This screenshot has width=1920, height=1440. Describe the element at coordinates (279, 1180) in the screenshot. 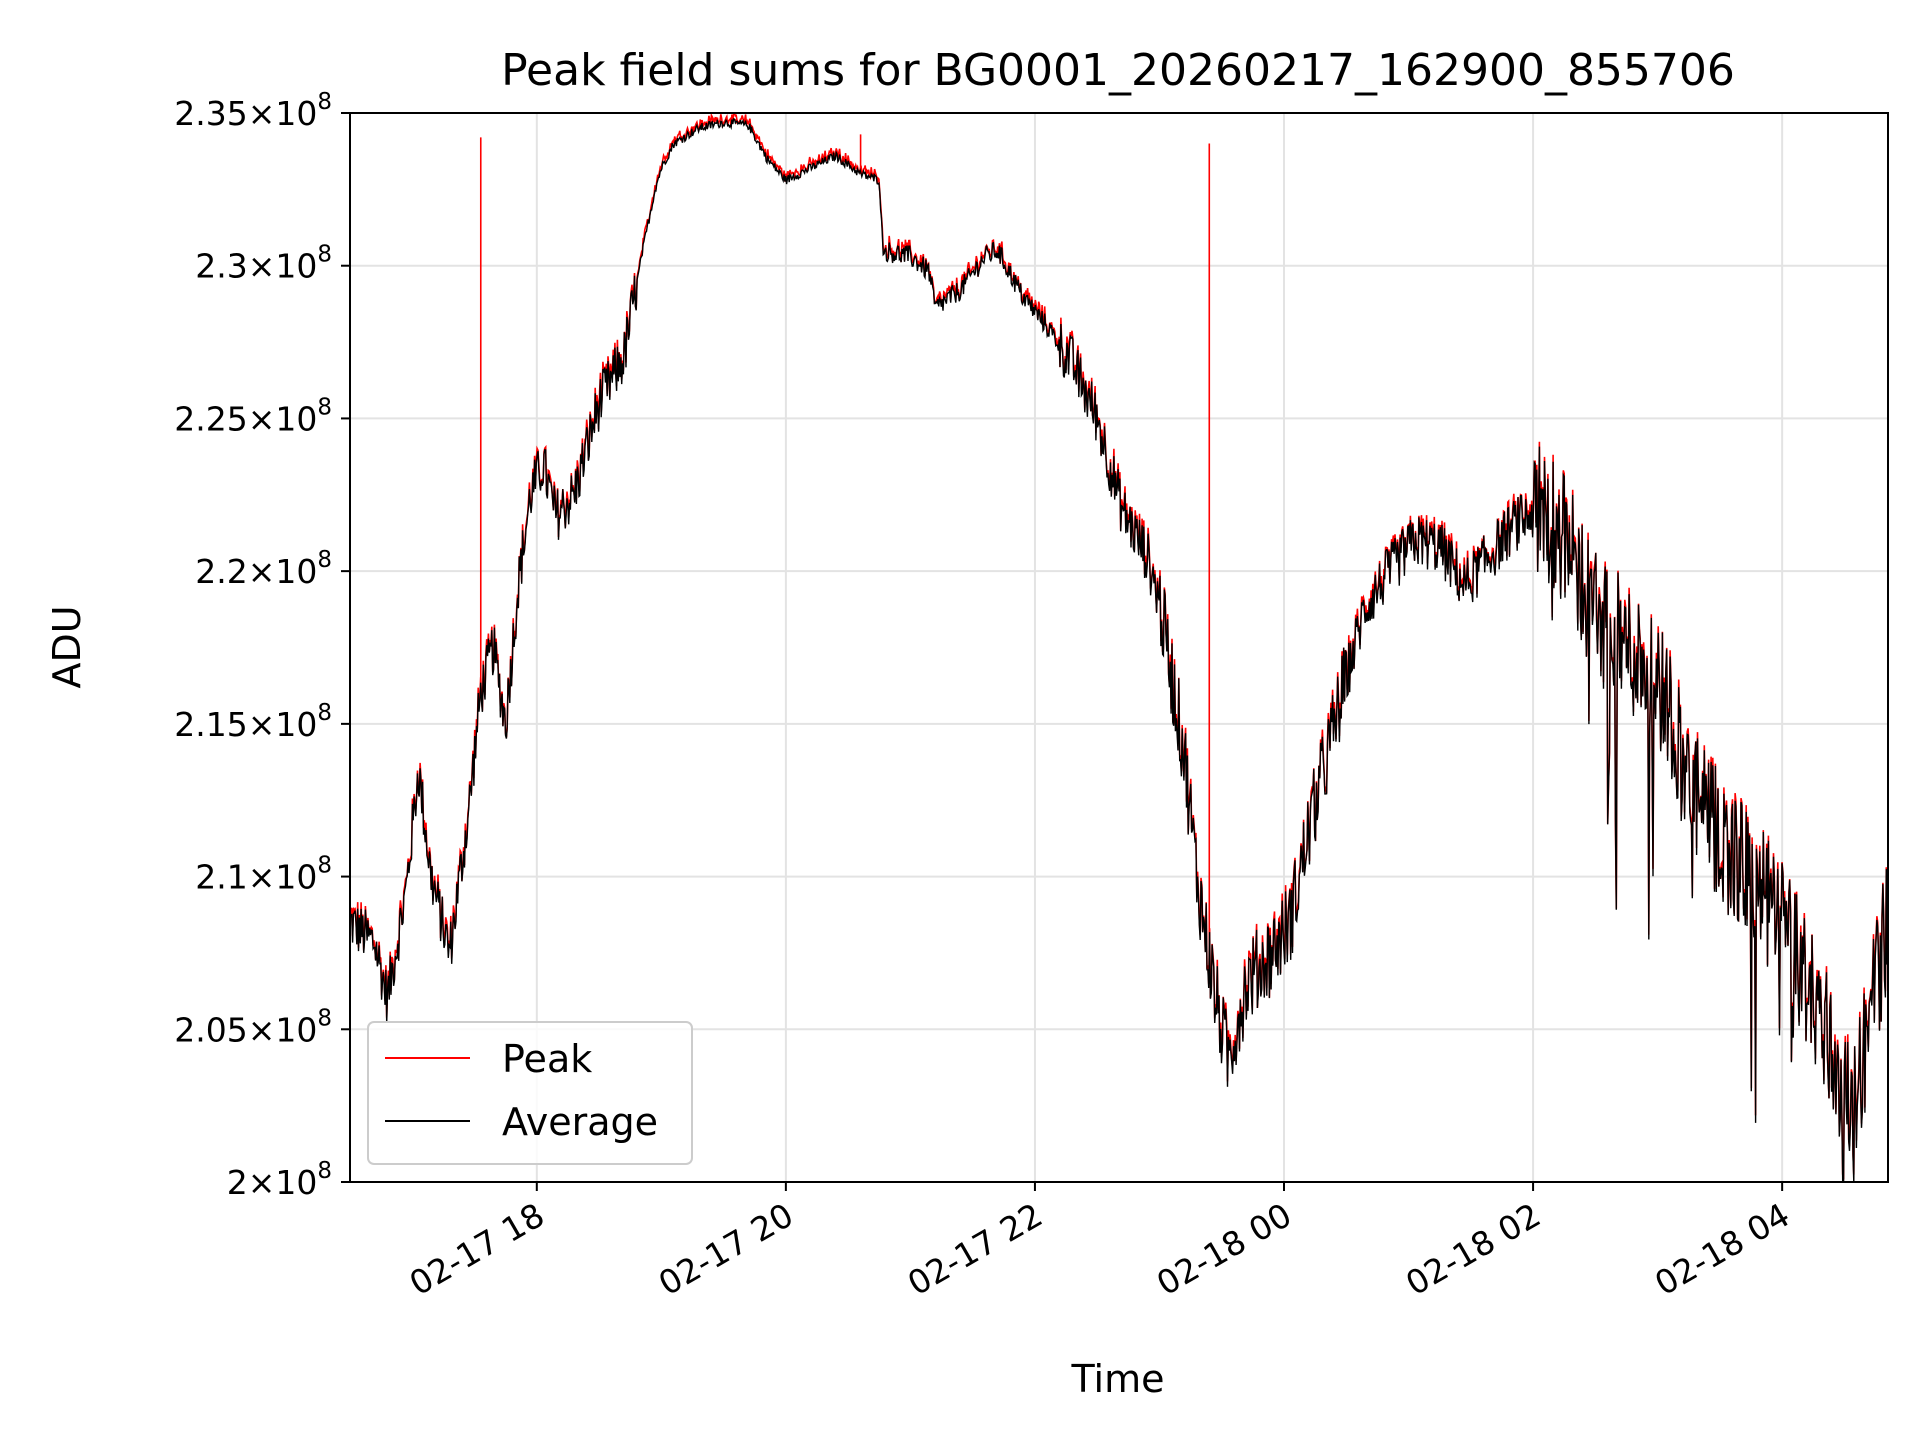

I see `y-tick-label: 2×108` at that location.